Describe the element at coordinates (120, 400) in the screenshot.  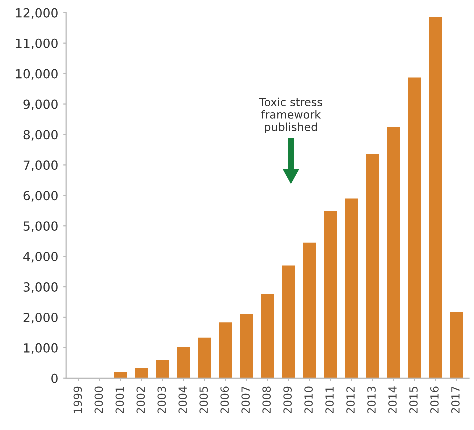
I see `x-tick-label: 2001` at that location.